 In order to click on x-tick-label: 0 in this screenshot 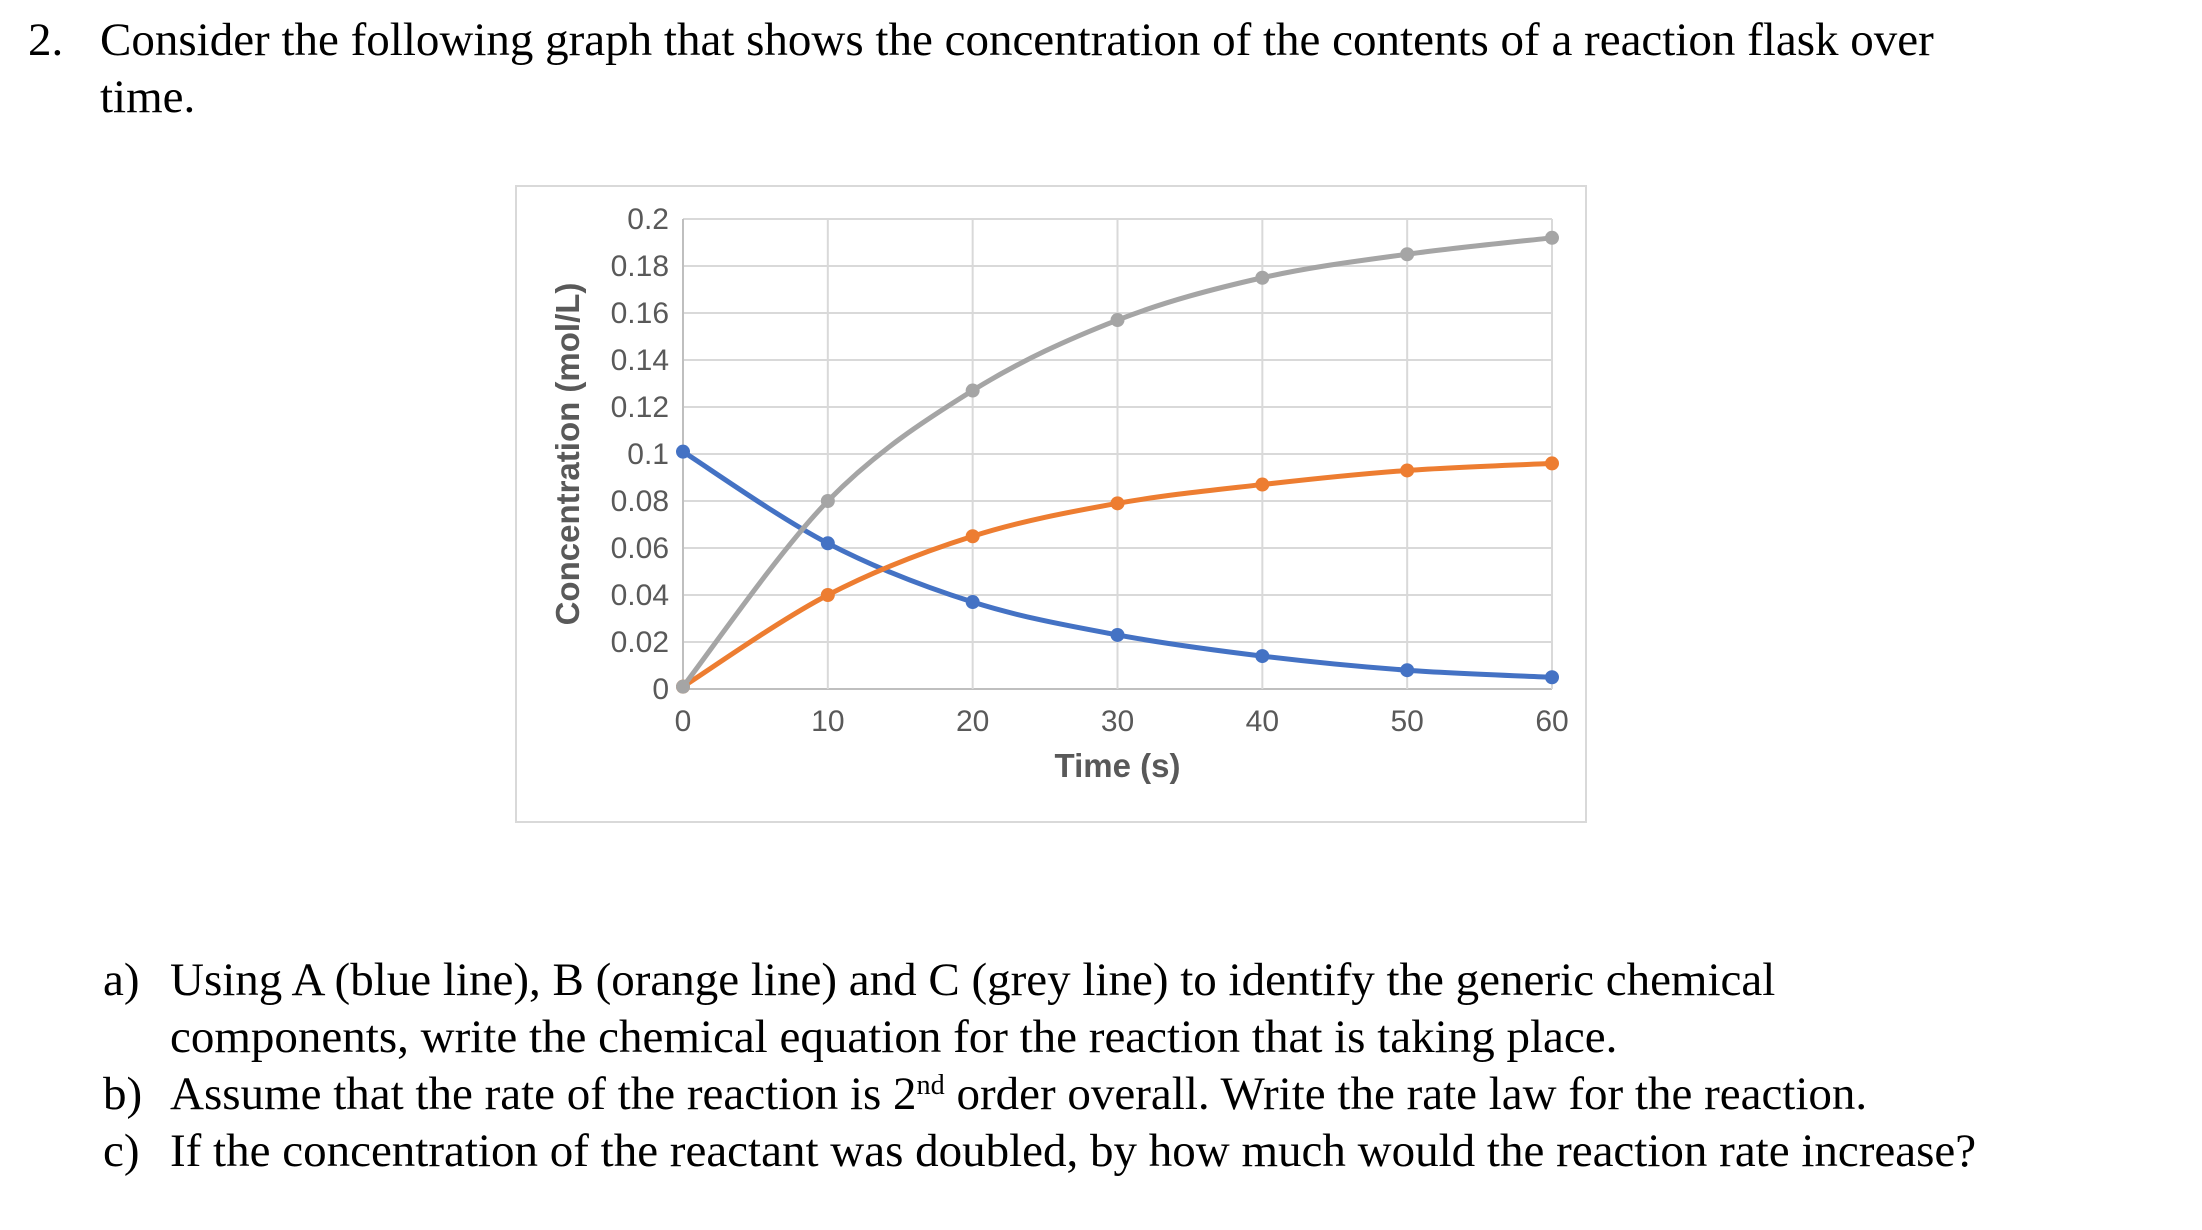, I will do `click(683, 721)`.